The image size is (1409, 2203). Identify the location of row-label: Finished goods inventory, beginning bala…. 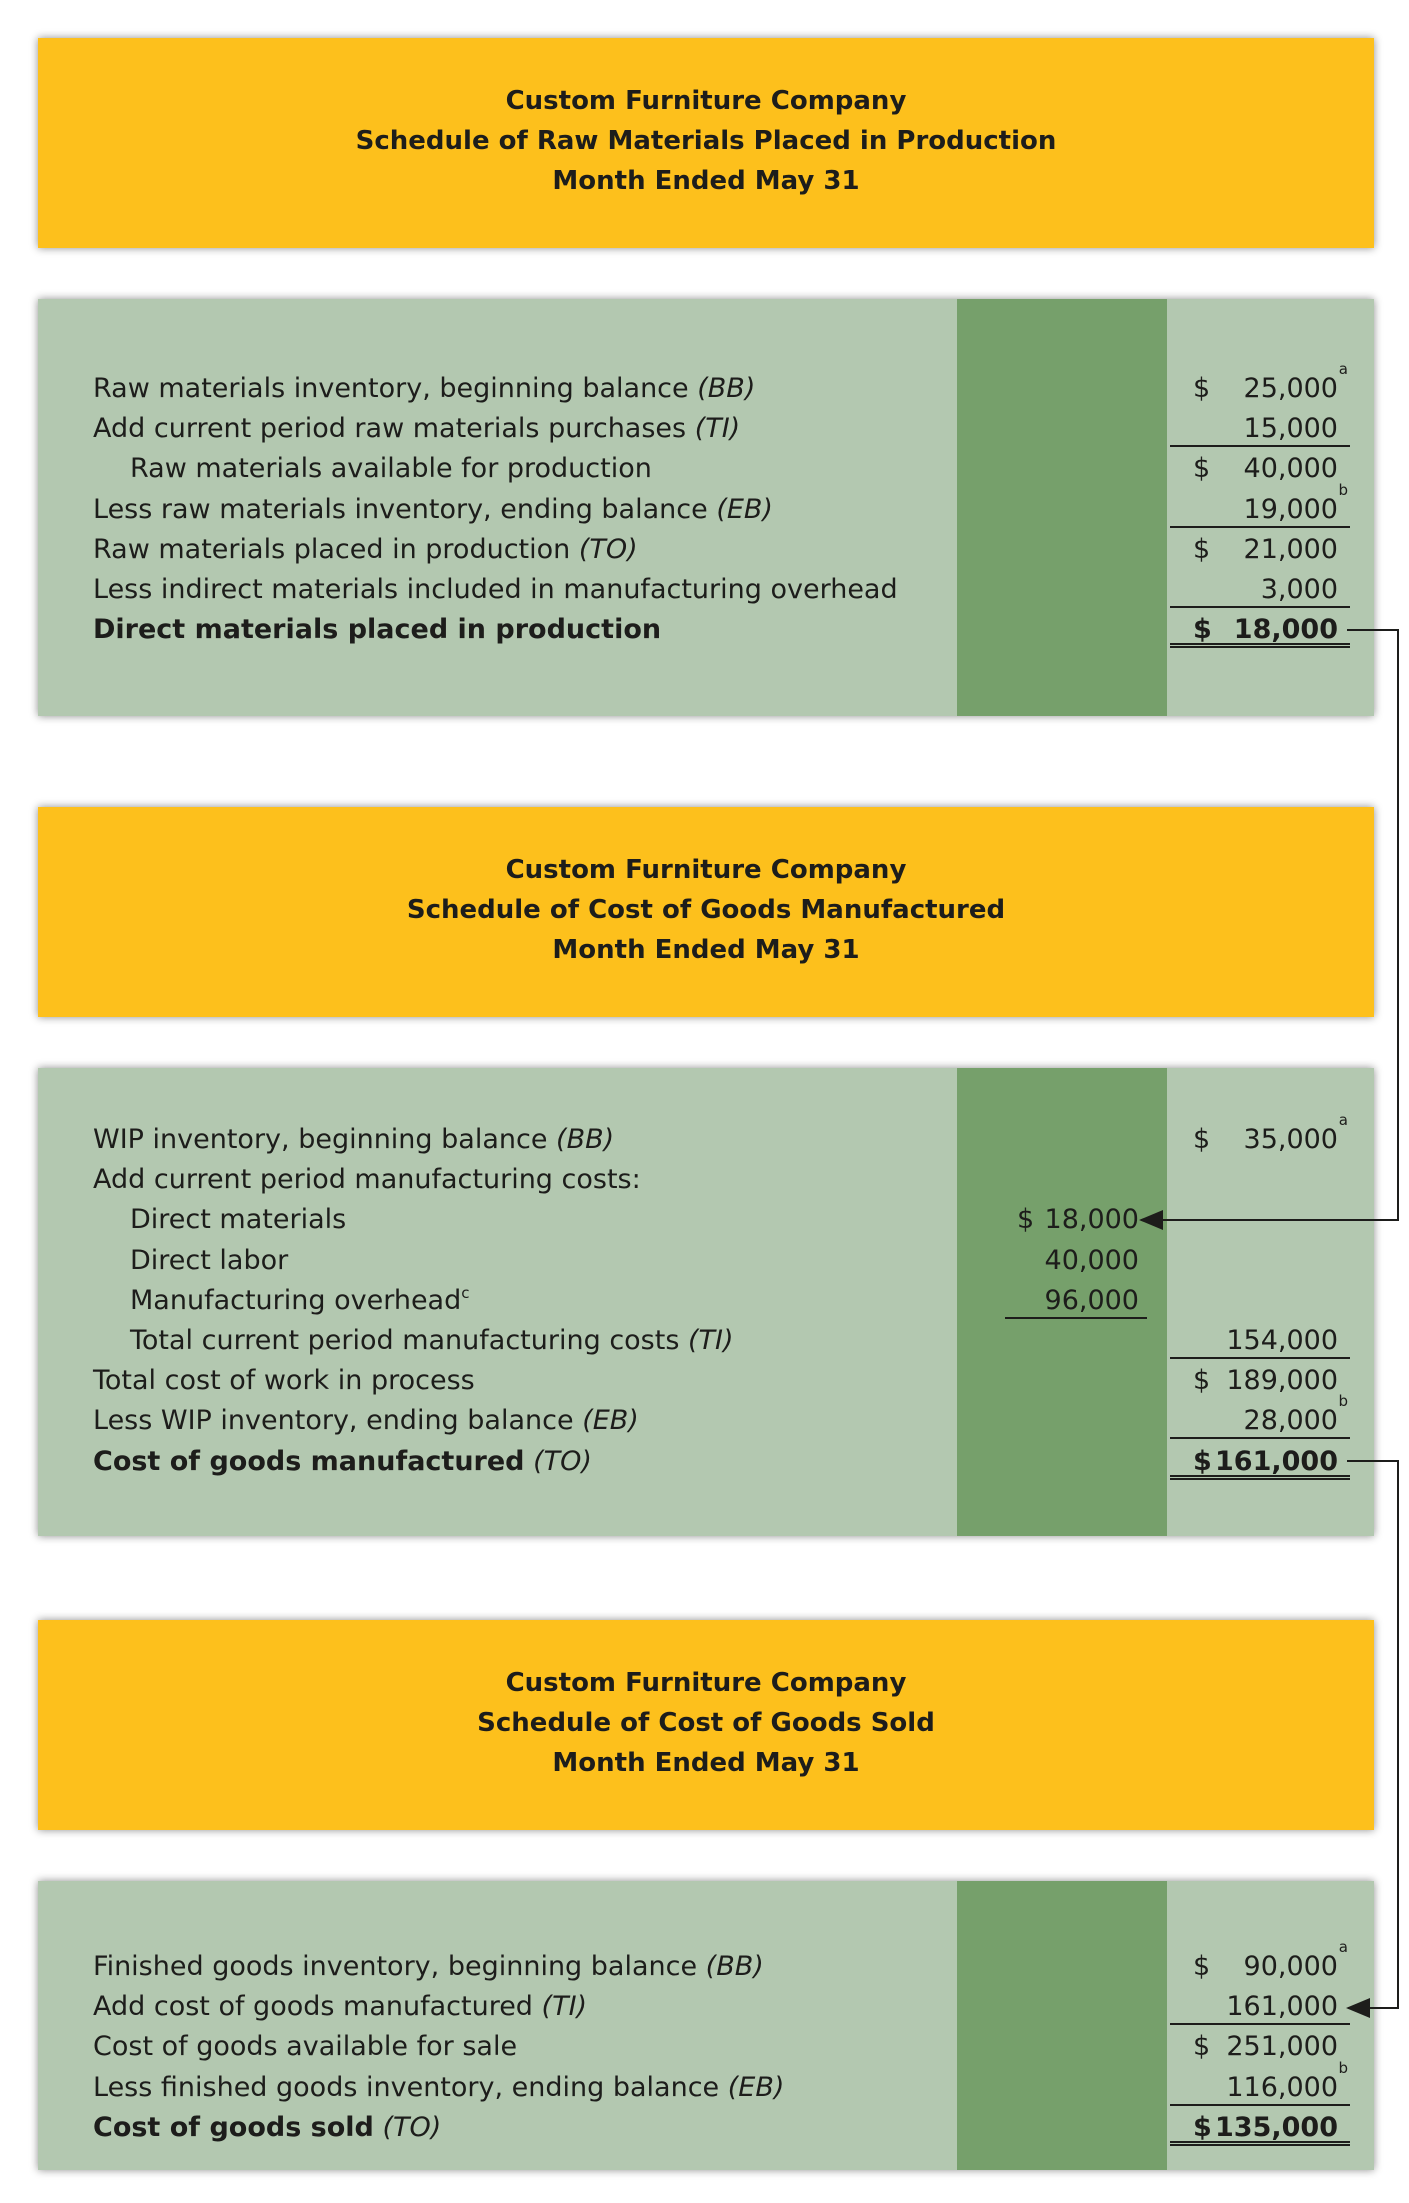
(428, 1967).